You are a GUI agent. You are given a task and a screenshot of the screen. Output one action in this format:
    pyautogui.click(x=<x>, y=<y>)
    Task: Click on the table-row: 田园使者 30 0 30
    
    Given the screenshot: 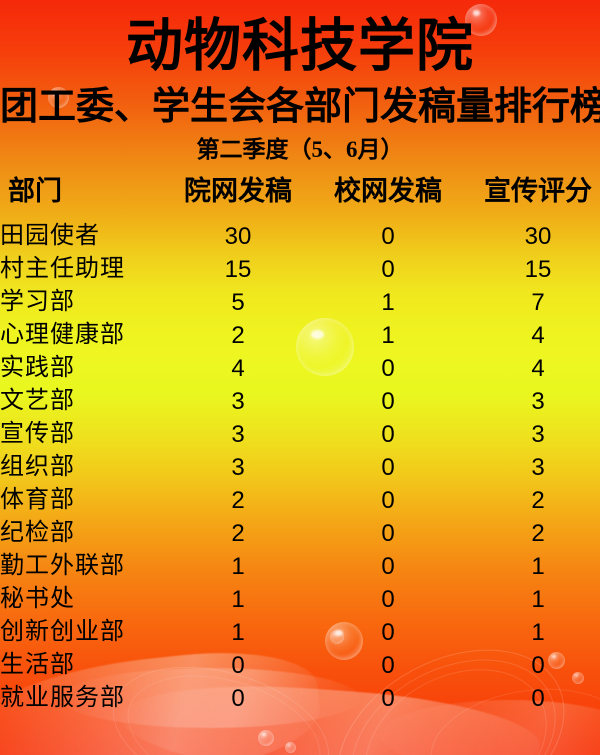 What is the action you would take?
    pyautogui.click(x=300, y=236)
    